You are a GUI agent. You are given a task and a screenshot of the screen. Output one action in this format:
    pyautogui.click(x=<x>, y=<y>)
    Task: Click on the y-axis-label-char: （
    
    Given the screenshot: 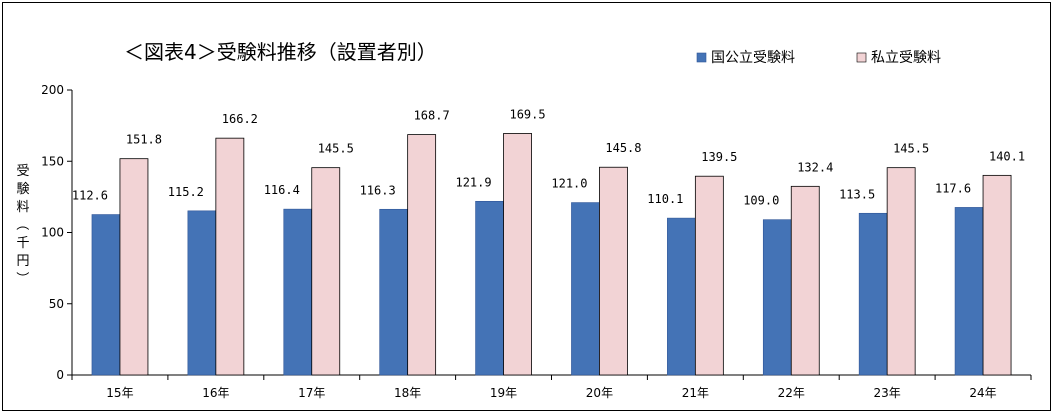 What is the action you would take?
    pyautogui.click(x=21, y=223)
    